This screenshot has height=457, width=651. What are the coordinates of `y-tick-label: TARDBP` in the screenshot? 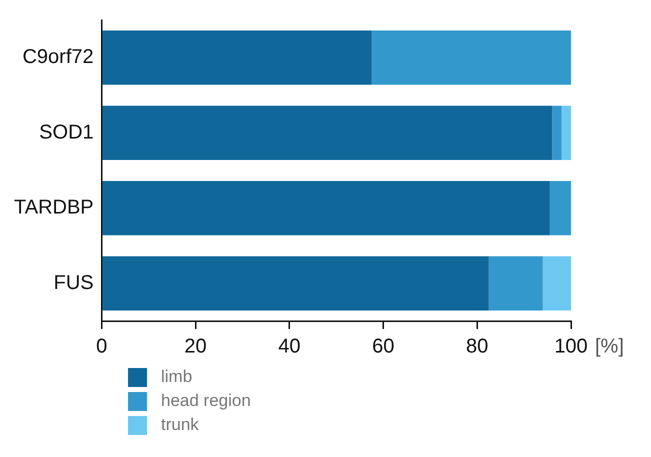 It's located at (54, 207).